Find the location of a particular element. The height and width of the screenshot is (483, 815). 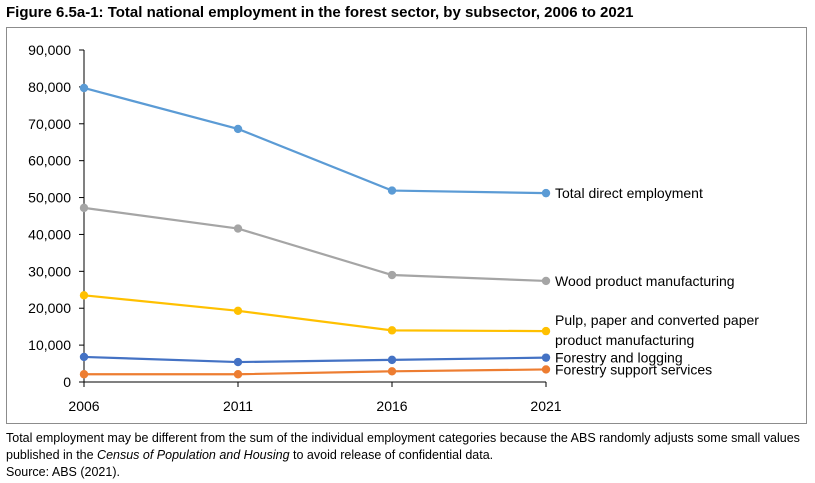

series-label: Forestry support services is located at coordinates (633, 369).